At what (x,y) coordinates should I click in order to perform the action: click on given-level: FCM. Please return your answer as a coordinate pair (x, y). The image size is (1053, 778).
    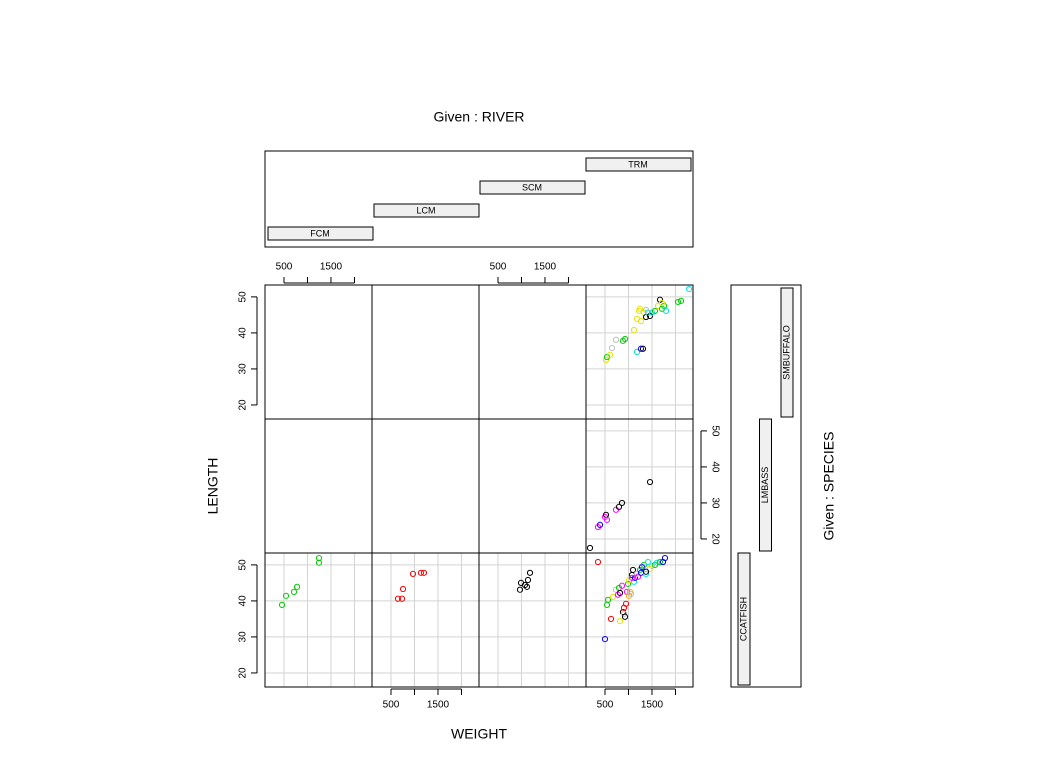
    Looking at the image, I should click on (320, 233).